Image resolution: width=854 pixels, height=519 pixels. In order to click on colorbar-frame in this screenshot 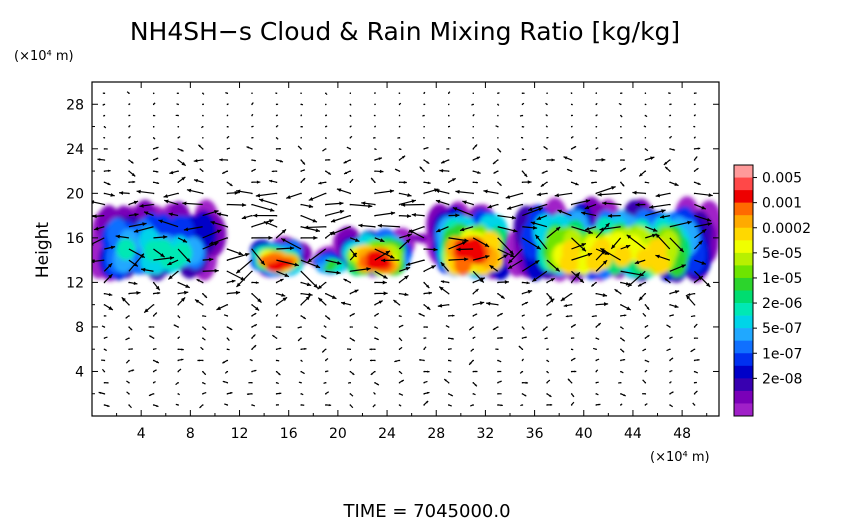, I will do `click(743, 290)`.